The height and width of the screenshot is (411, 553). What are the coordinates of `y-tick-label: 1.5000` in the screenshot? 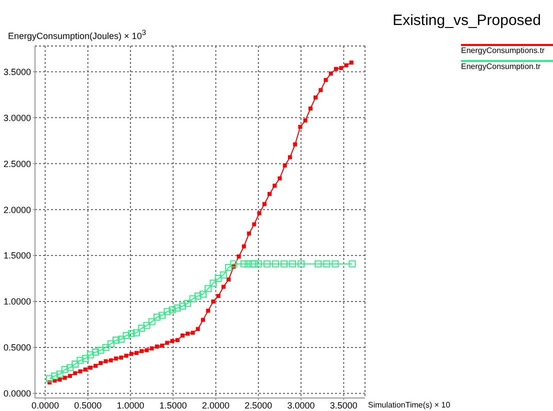 It's located at (17, 255).